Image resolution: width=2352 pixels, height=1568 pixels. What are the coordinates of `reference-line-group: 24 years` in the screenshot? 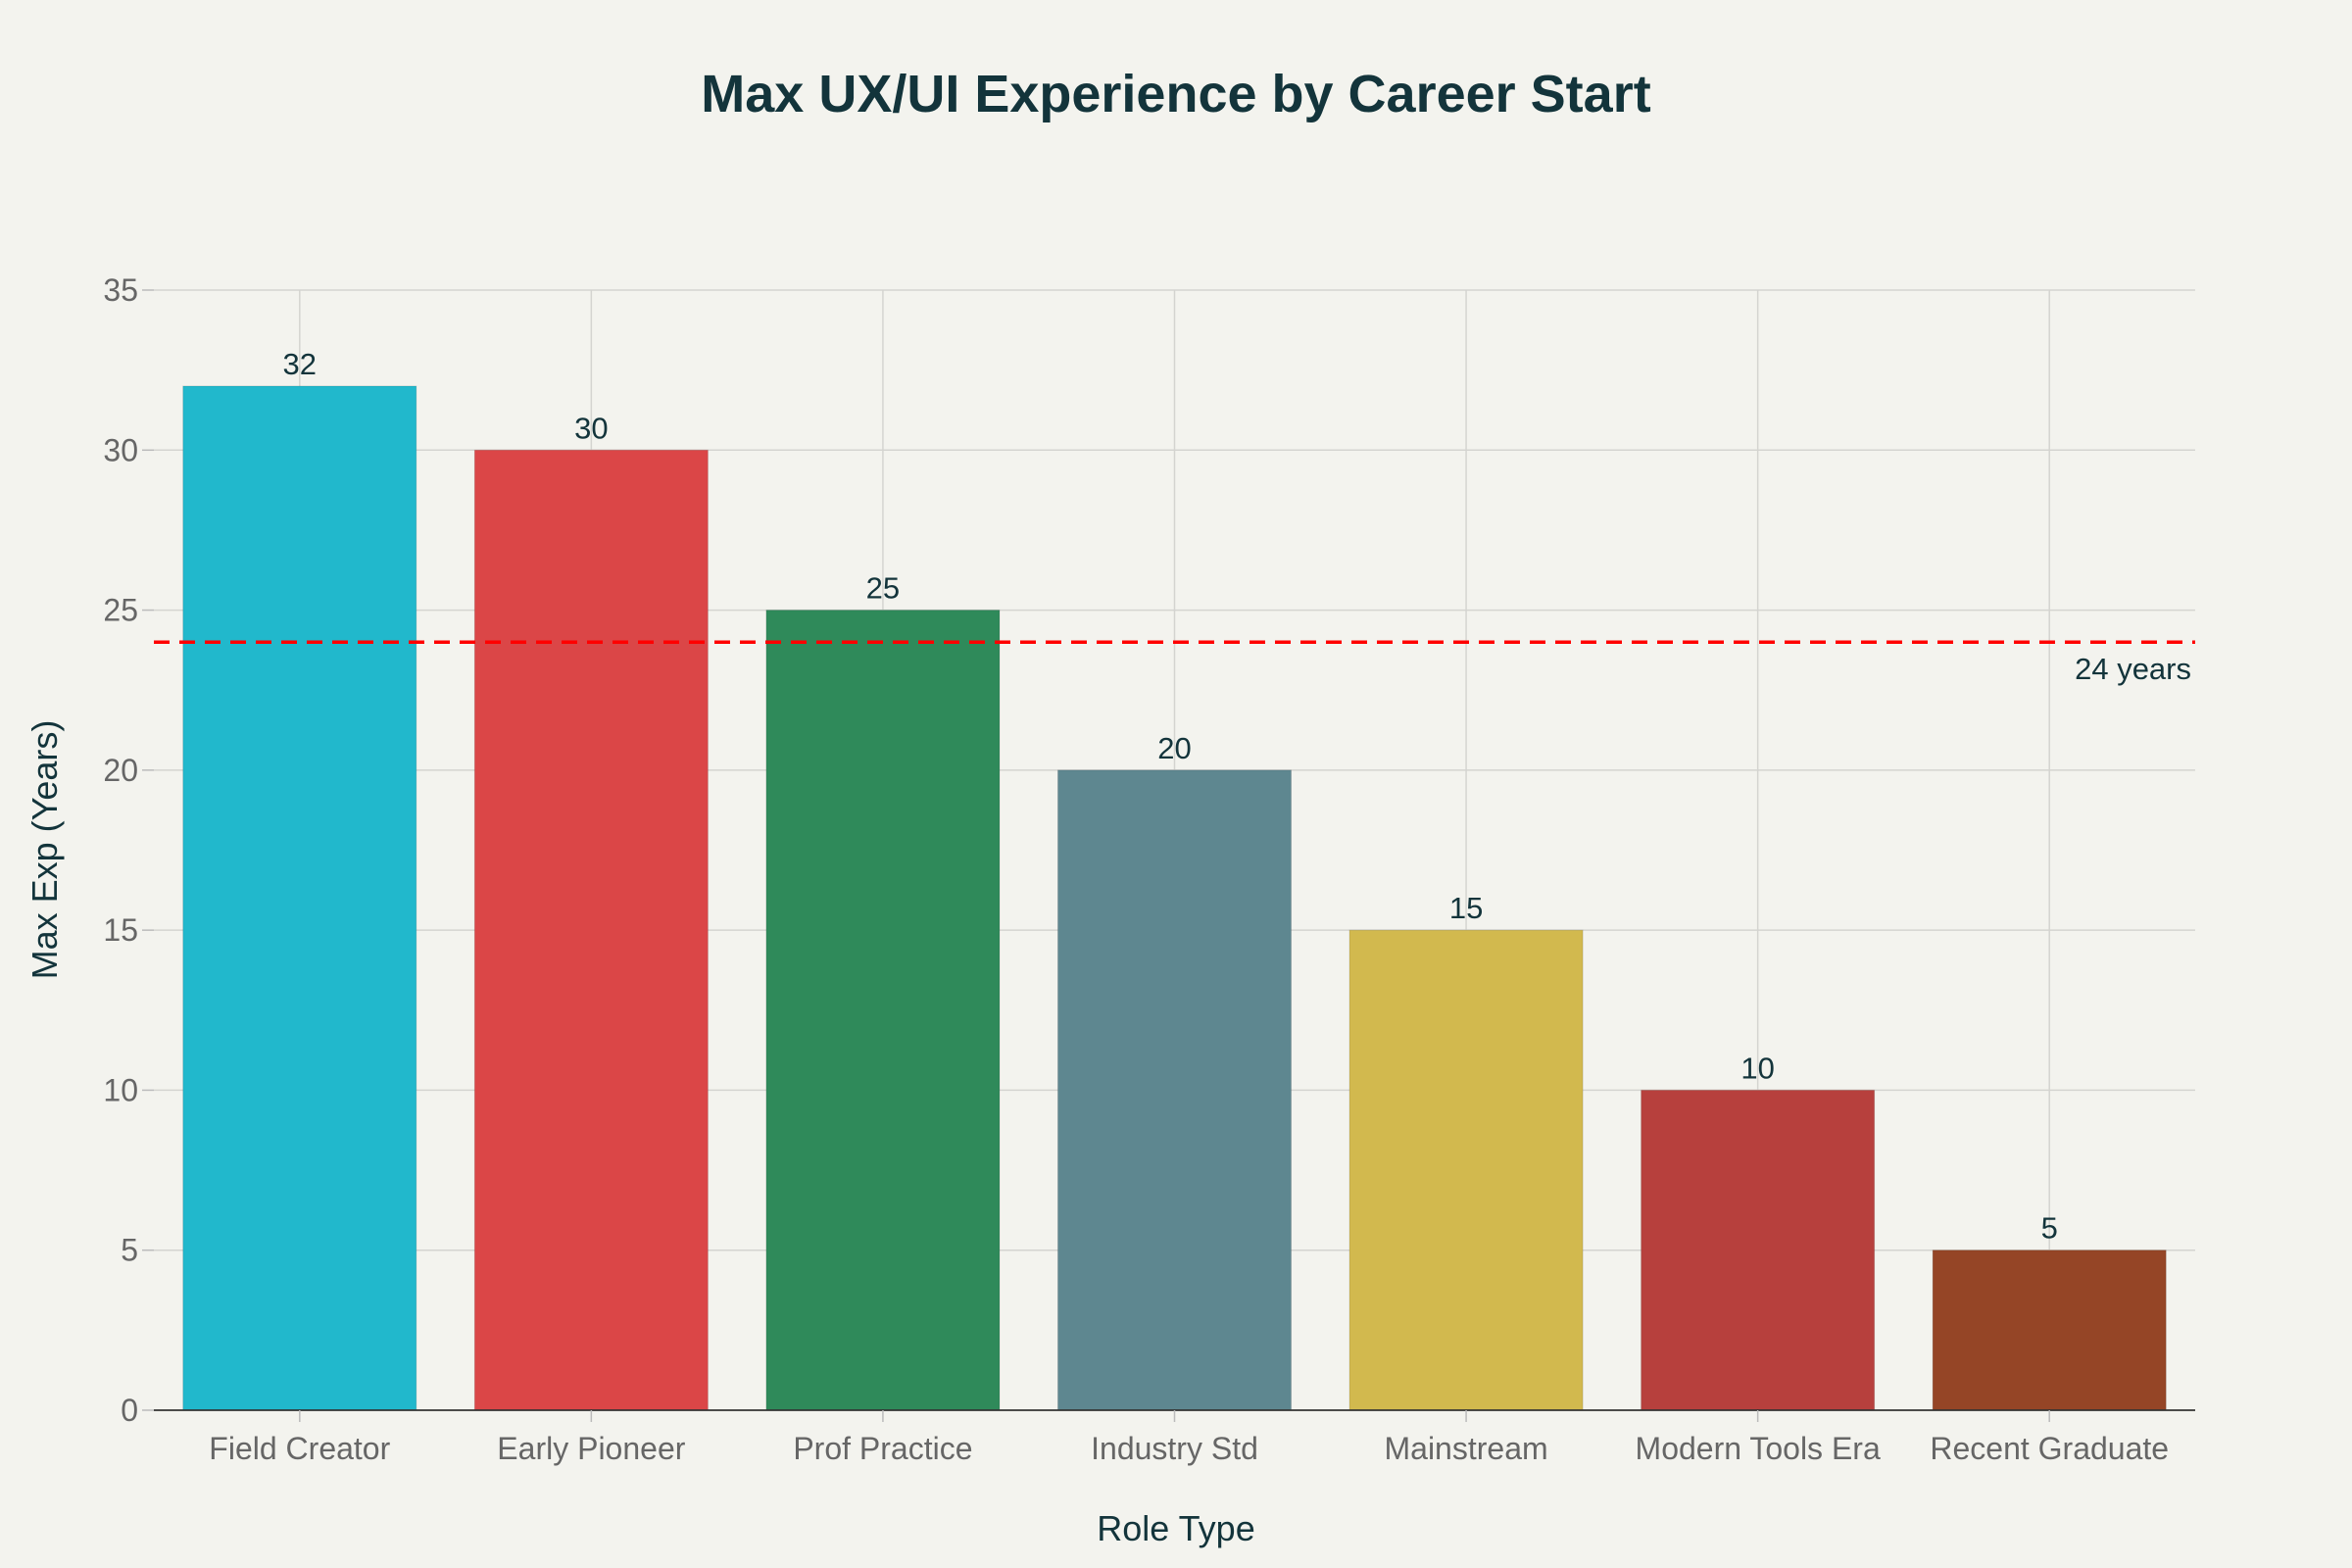 It's located at (1174, 663).